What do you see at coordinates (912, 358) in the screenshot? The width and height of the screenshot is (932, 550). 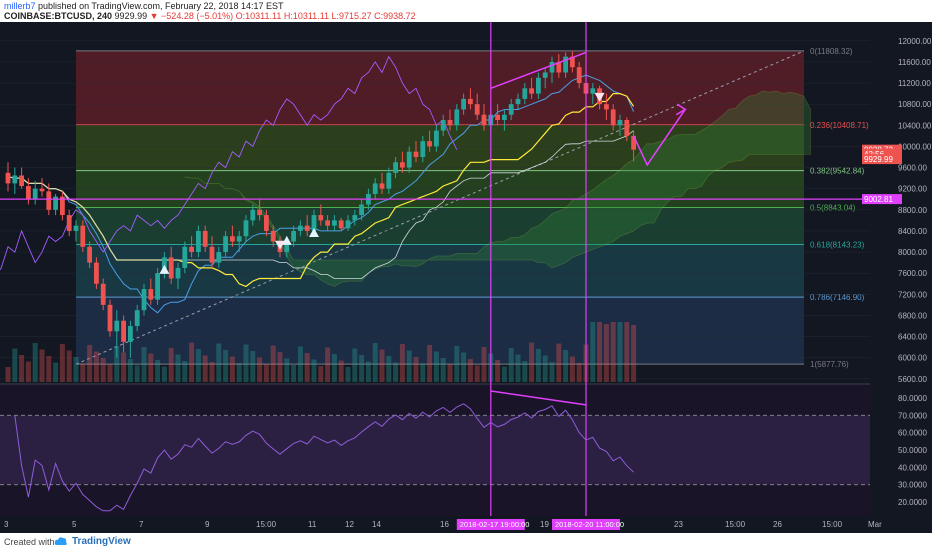 I see `price-tick-label: 6000.00` at bounding box center [912, 358].